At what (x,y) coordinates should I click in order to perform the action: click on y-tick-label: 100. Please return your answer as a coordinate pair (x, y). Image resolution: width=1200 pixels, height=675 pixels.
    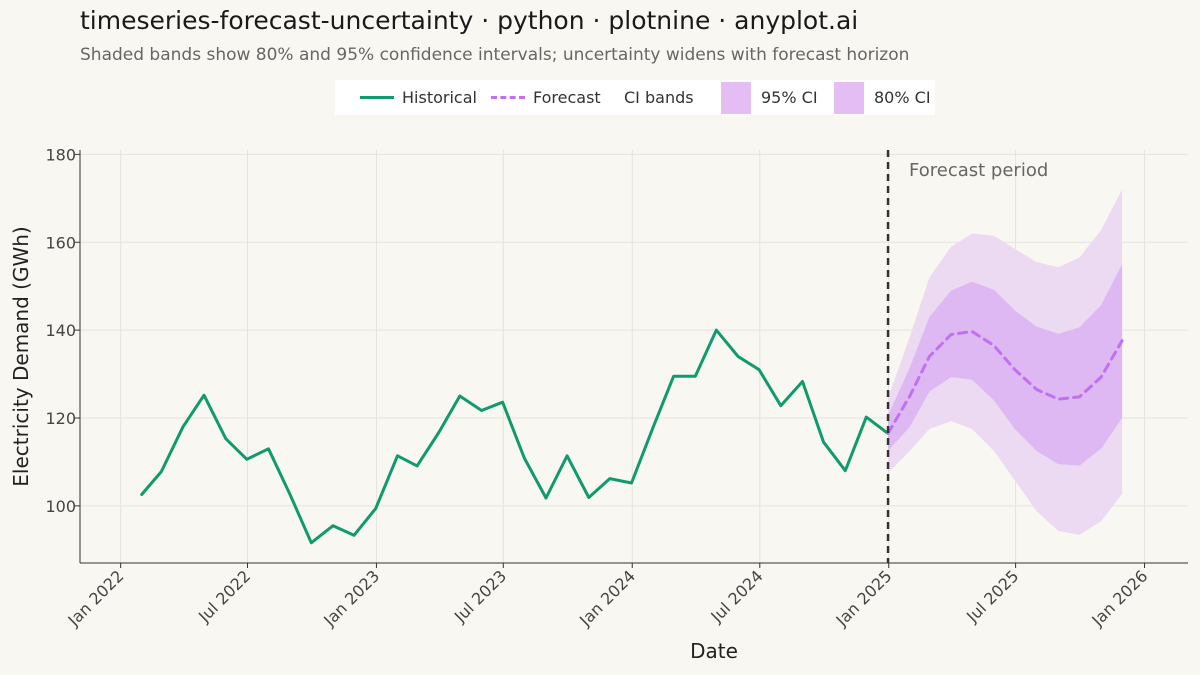
    Looking at the image, I should click on (60, 506).